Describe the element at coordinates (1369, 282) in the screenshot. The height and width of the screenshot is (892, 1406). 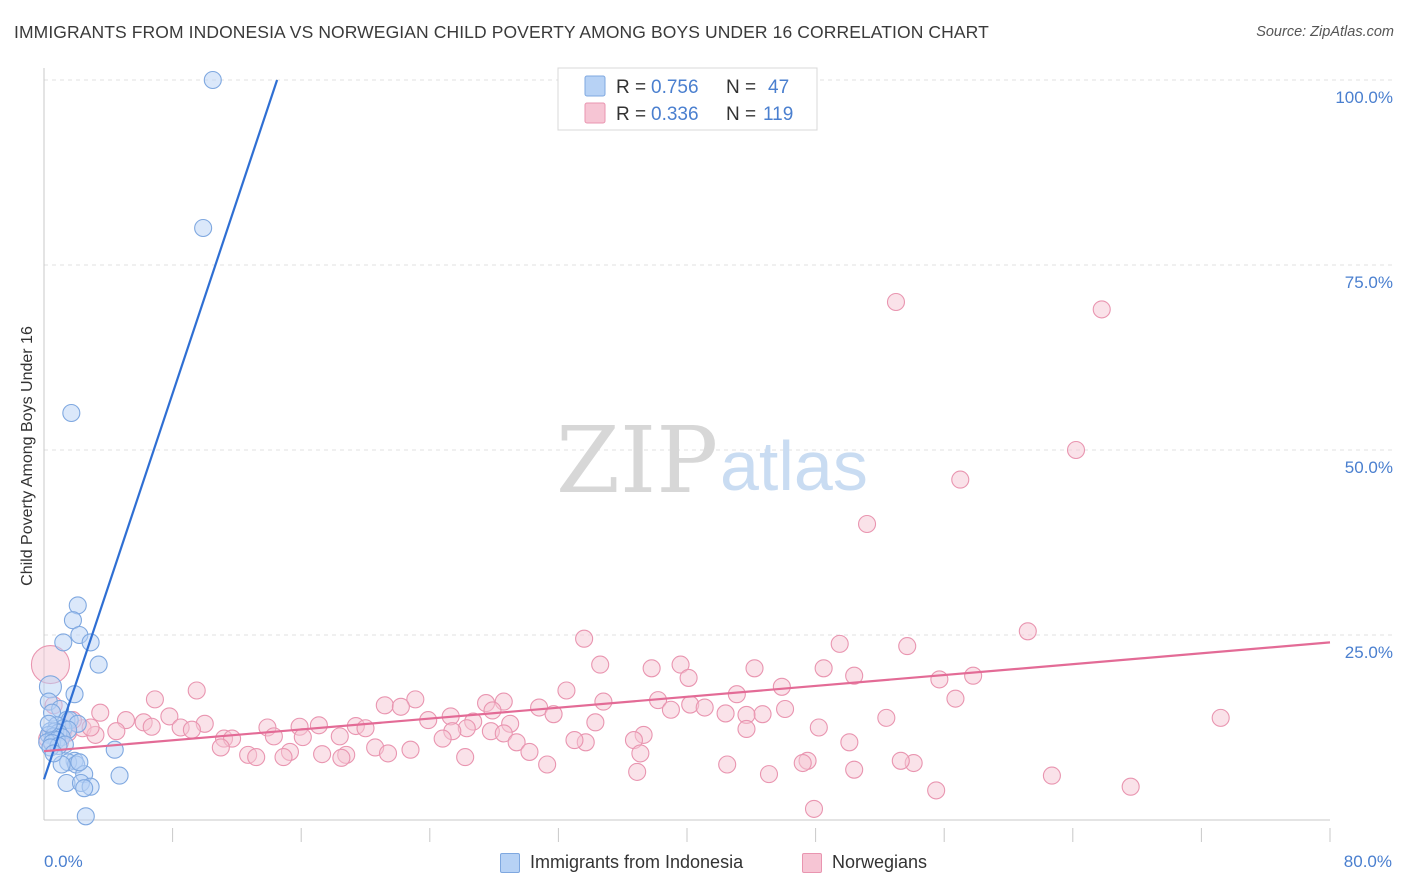
I see `y-tick-label: 75.0%` at that location.